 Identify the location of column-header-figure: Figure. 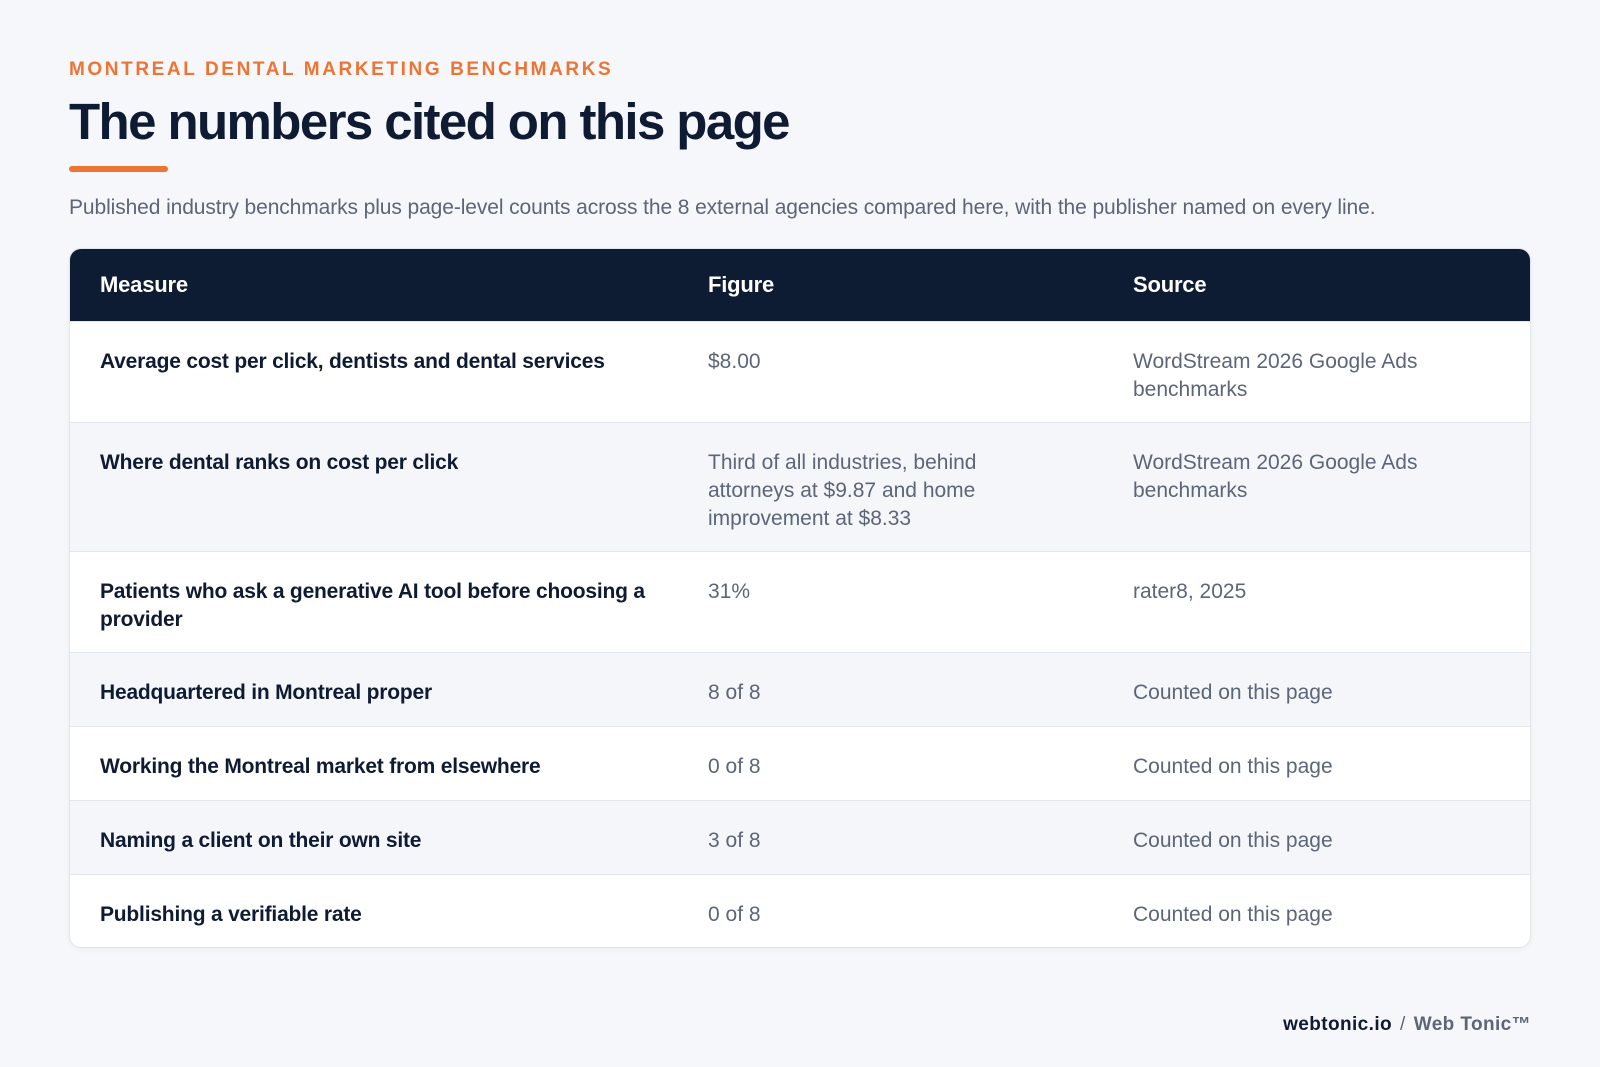
(741, 284).